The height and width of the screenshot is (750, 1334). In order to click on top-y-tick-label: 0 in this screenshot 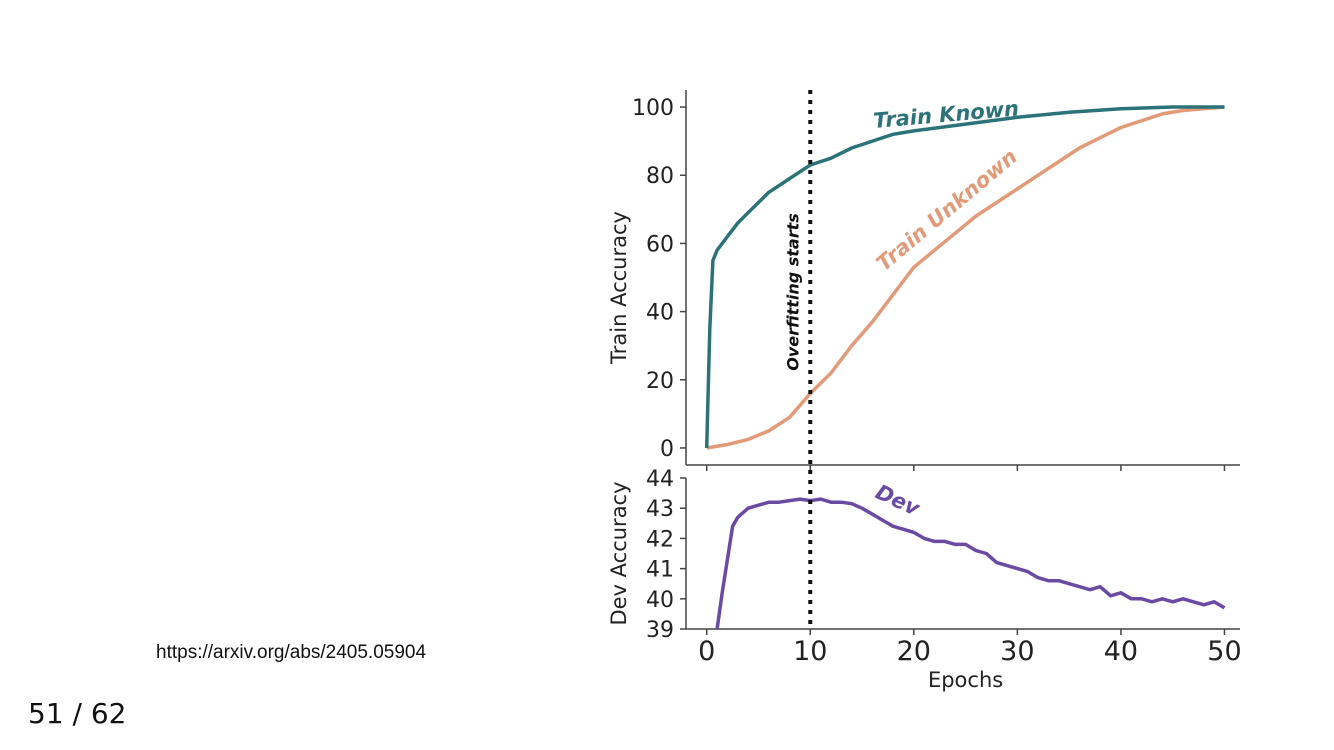, I will do `click(667, 449)`.